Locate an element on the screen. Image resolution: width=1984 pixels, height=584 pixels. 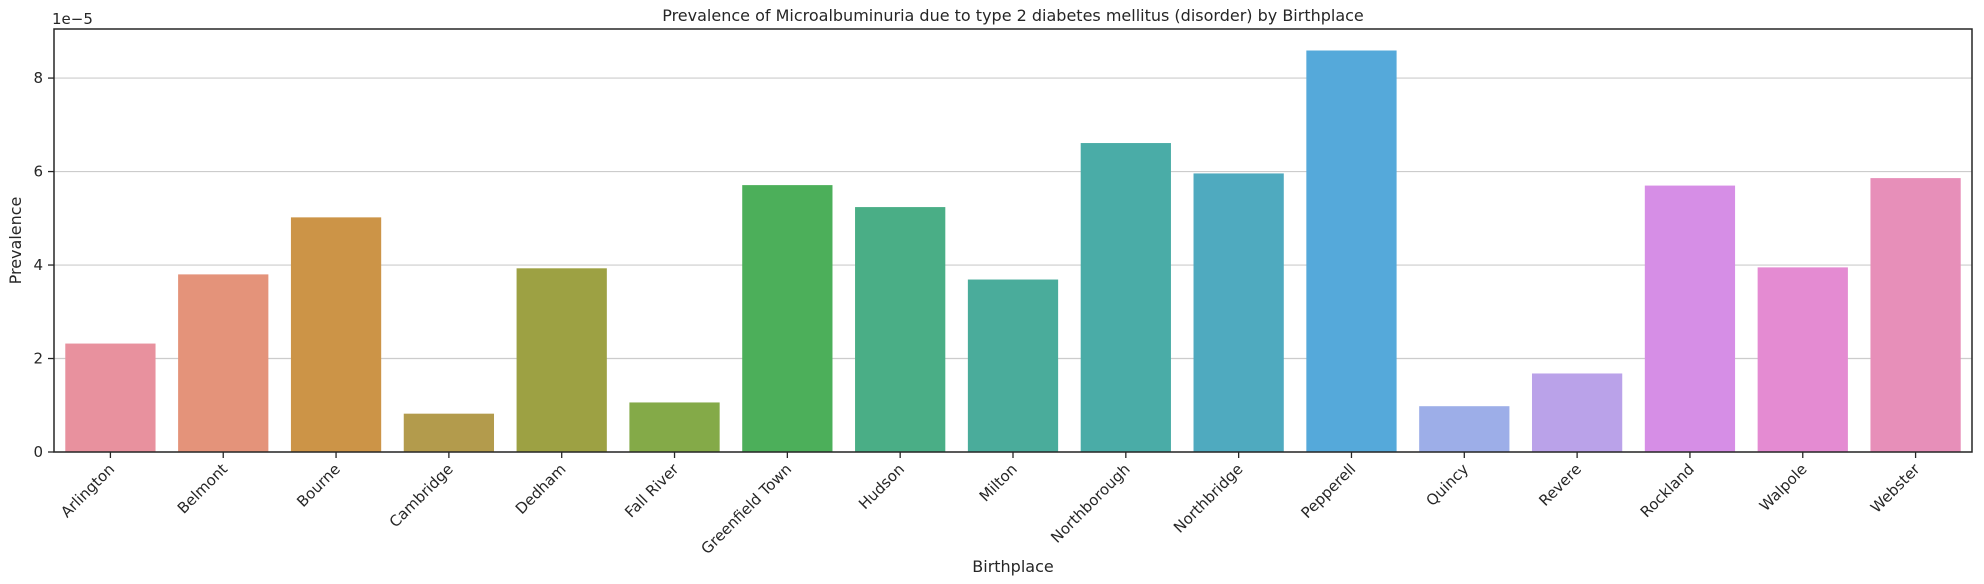
bar-walpole is located at coordinates (1802, 359).